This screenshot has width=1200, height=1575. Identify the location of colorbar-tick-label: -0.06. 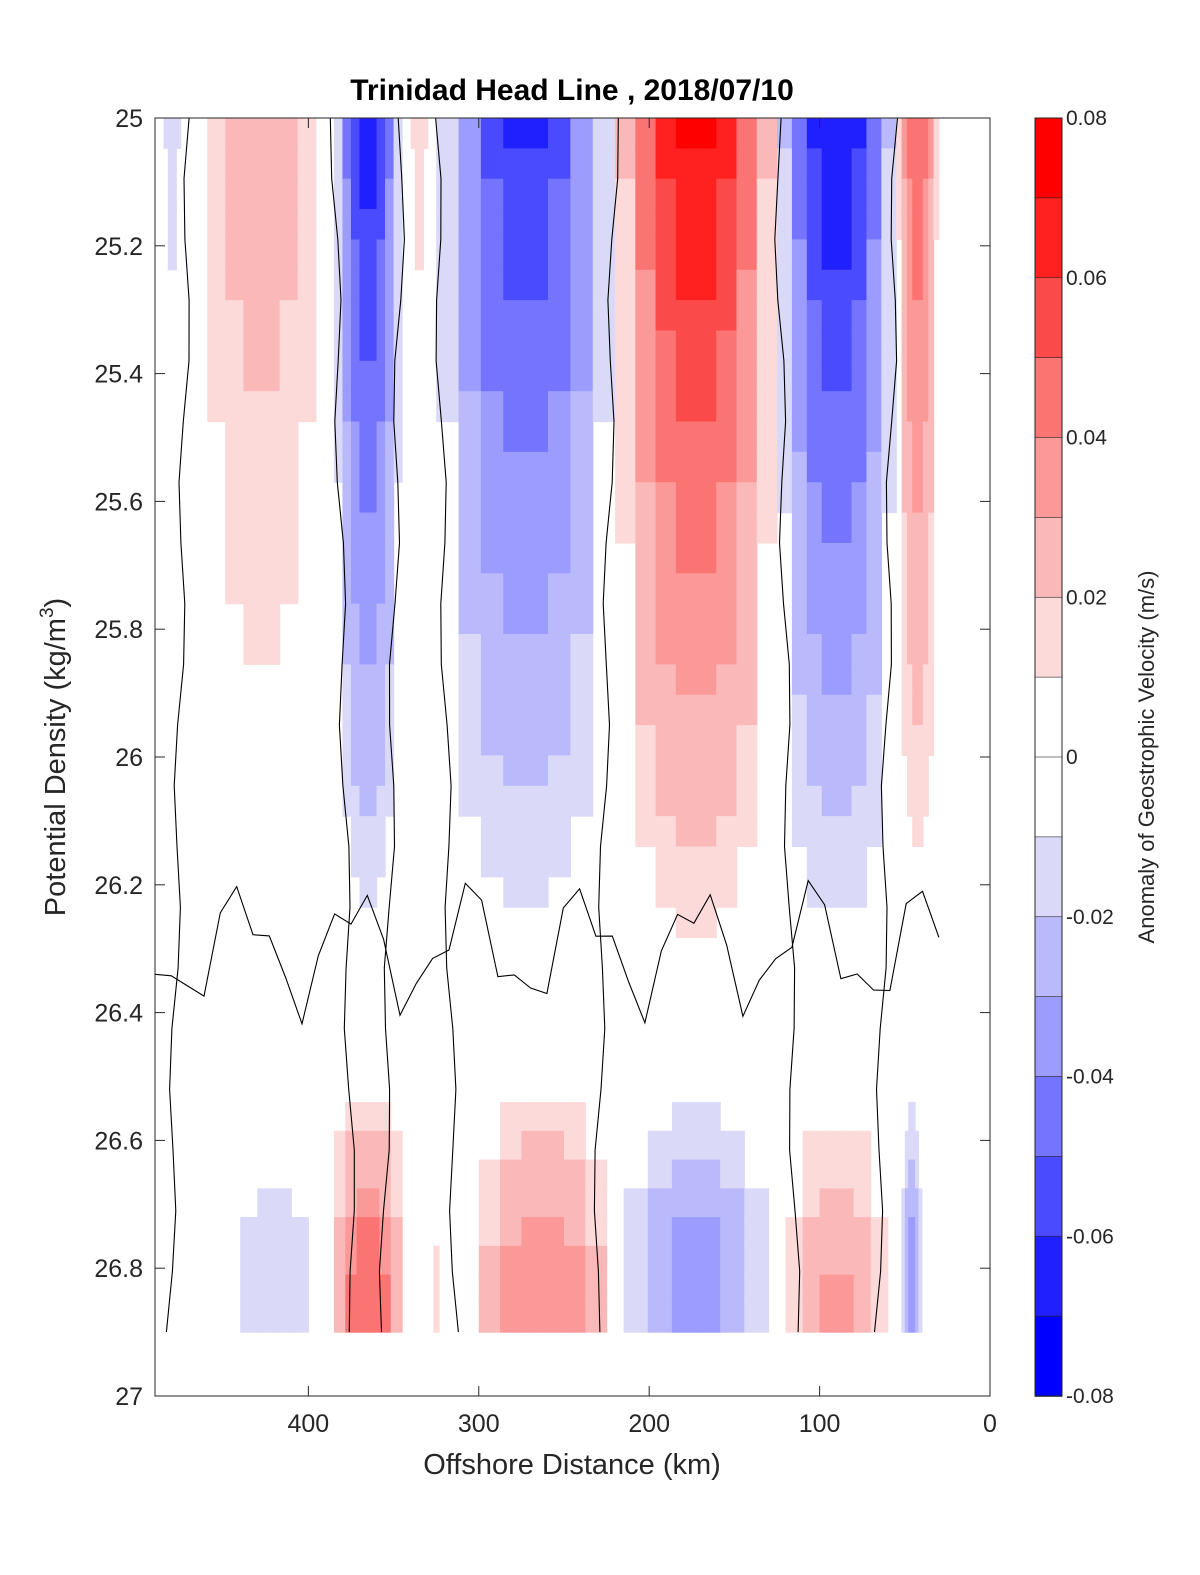
(1090, 1236).